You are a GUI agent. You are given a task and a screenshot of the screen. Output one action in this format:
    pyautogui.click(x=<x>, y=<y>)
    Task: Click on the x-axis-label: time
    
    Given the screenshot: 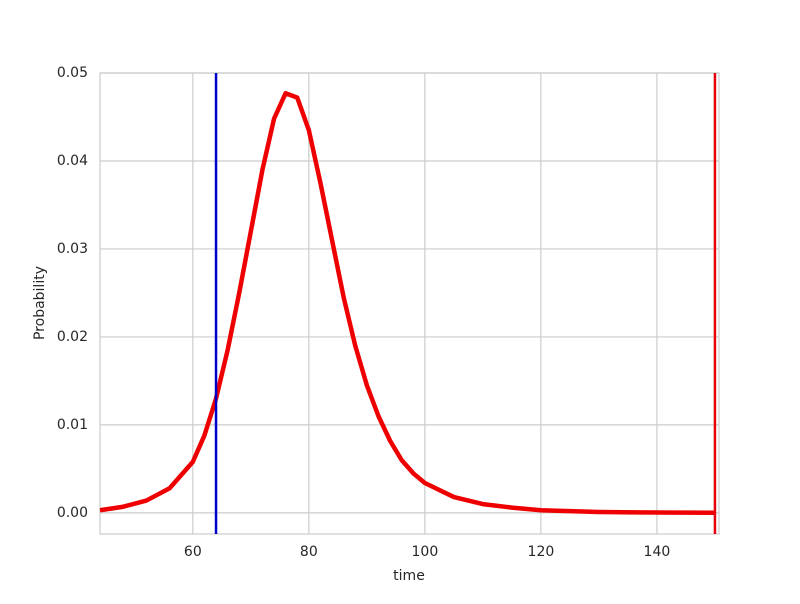 What is the action you would take?
    pyautogui.click(x=409, y=576)
    